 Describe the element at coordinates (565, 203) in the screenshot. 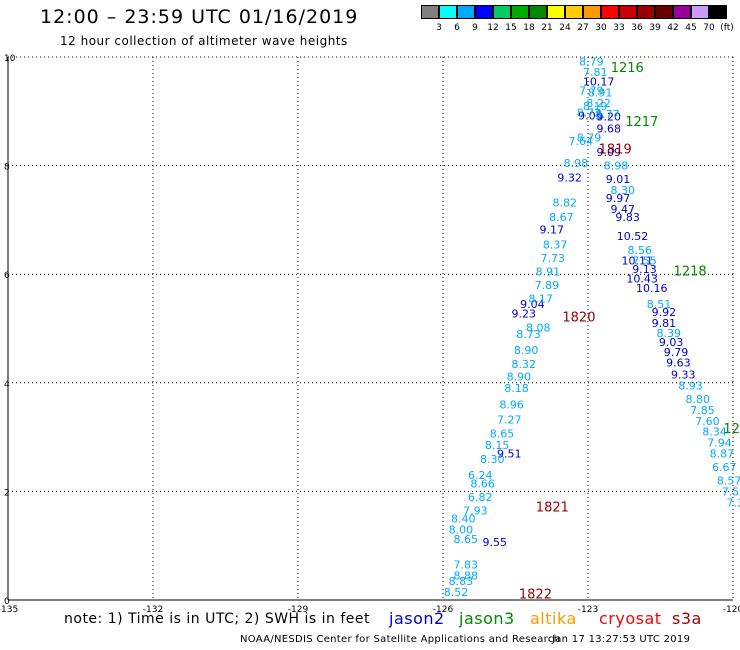

I see `wave-height-value: 8.82` at that location.